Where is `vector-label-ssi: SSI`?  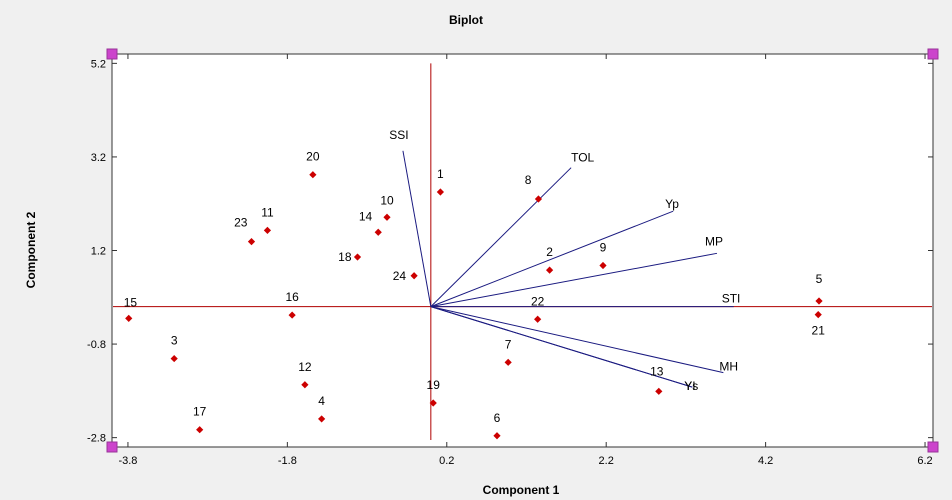
vector-label-ssi: SSI is located at coordinates (398, 135).